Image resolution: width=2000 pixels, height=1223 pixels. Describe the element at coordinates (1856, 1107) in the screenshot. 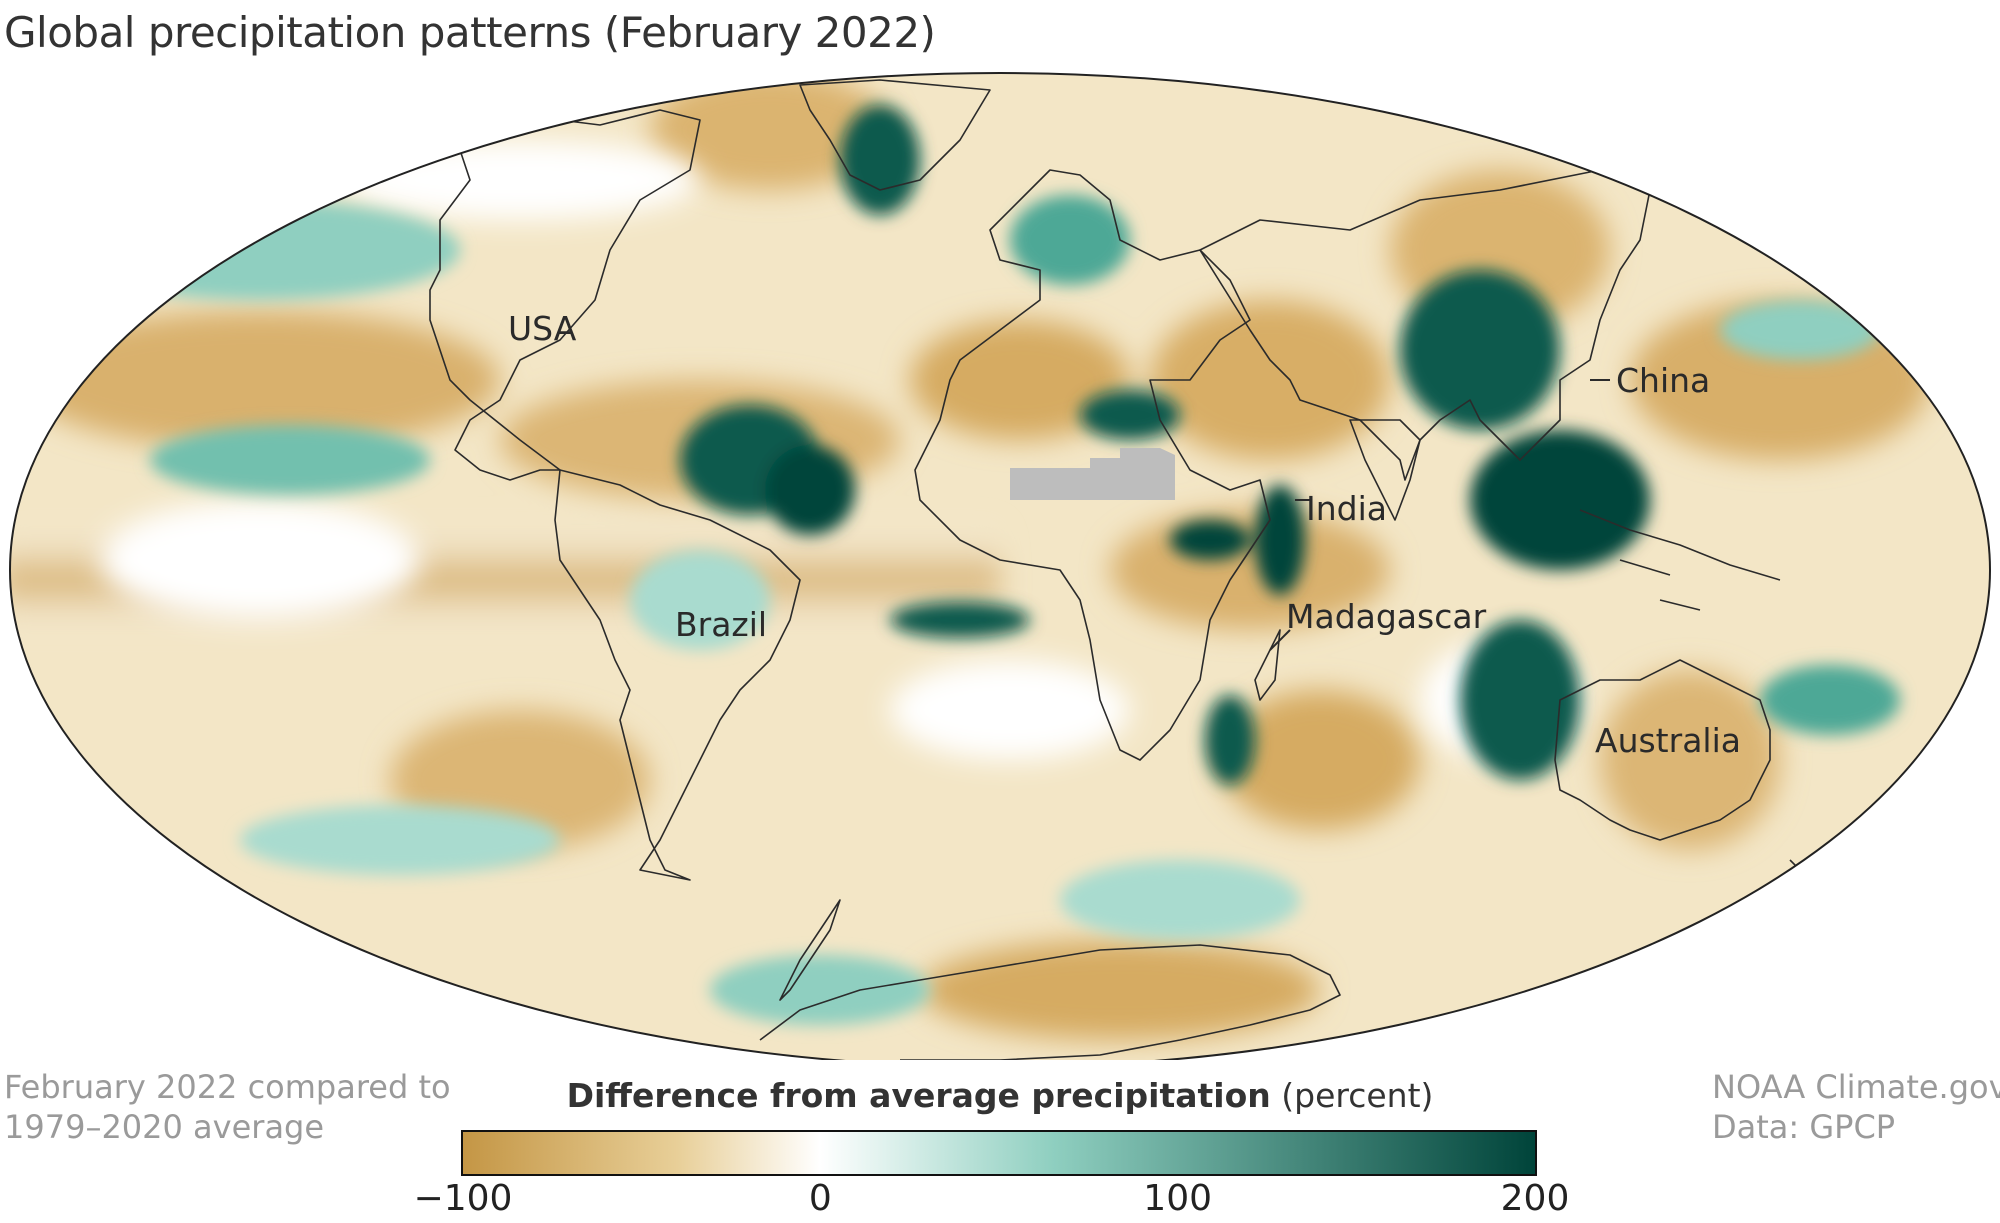

I see `credit: NOAA Climate.gov Data: GPCP` at that location.